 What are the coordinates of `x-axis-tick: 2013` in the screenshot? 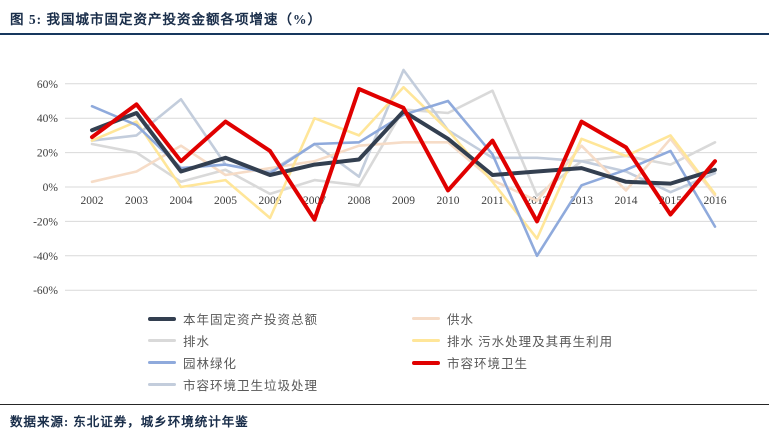 It's located at (581, 201).